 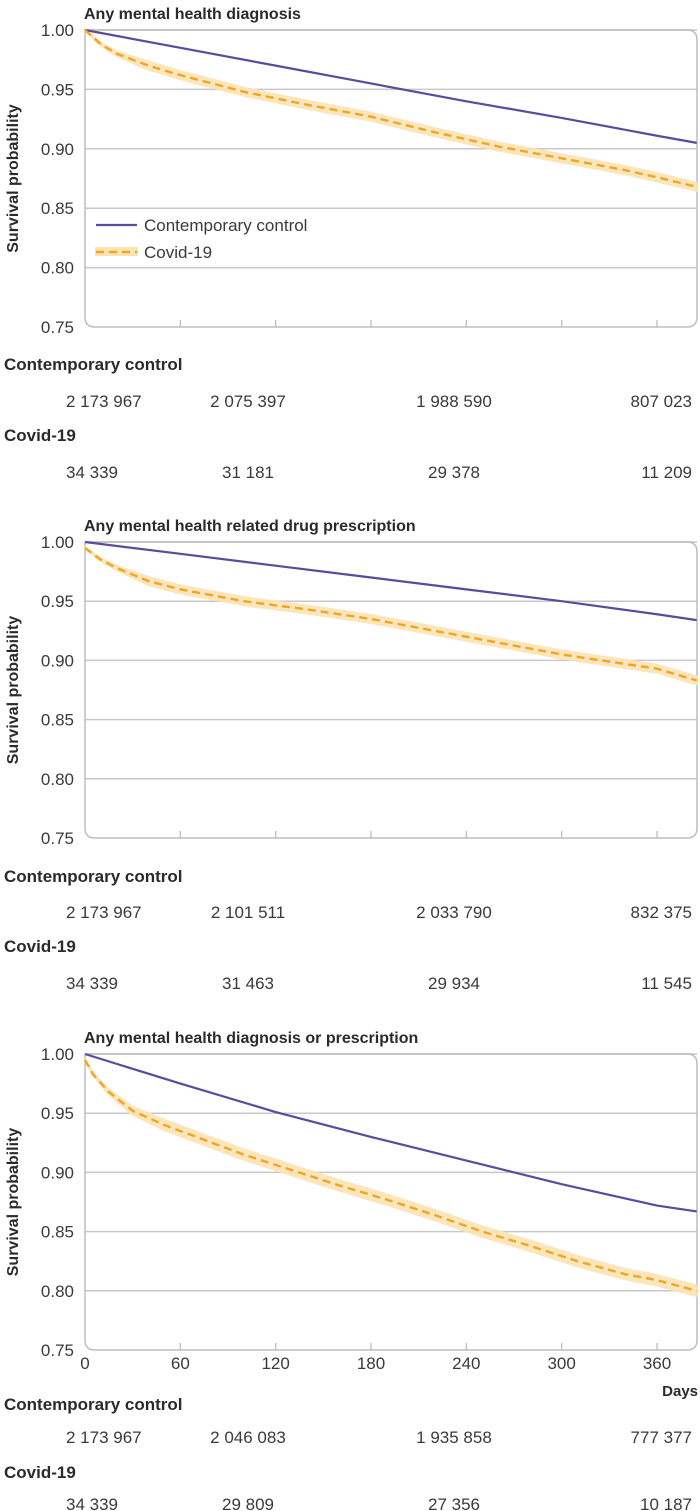 What do you see at coordinates (180, 1363) in the screenshot?
I see `x-tick-label: 60` at bounding box center [180, 1363].